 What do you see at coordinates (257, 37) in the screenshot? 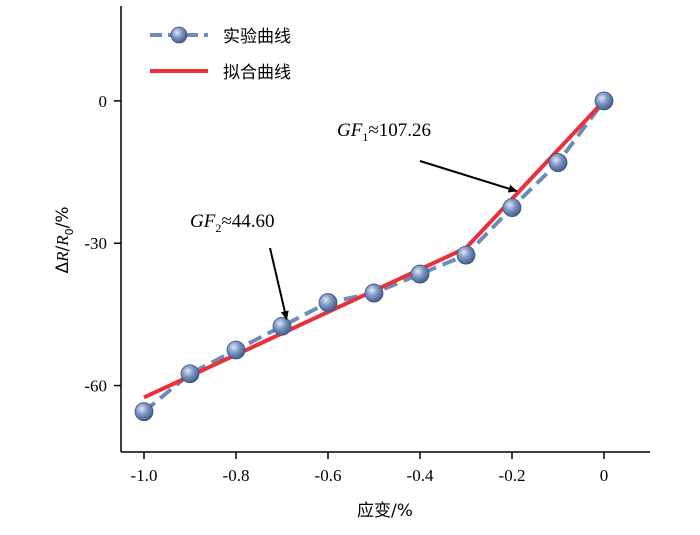
I see `legend-label-experimental: 实验曲线` at bounding box center [257, 37].